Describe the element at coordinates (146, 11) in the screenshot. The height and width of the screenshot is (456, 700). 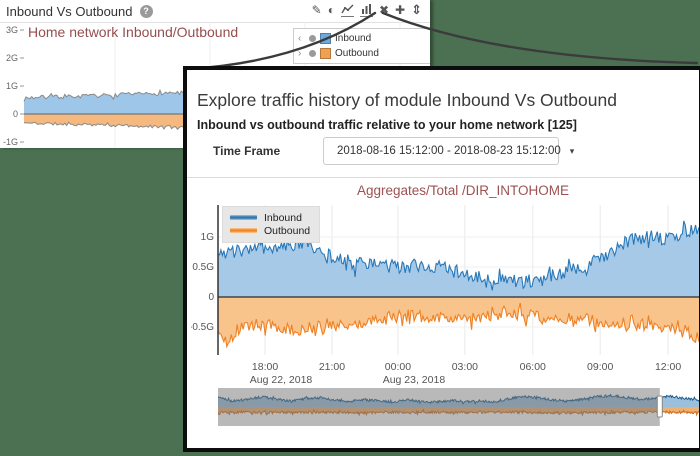
I see `help-icon: ?` at that location.